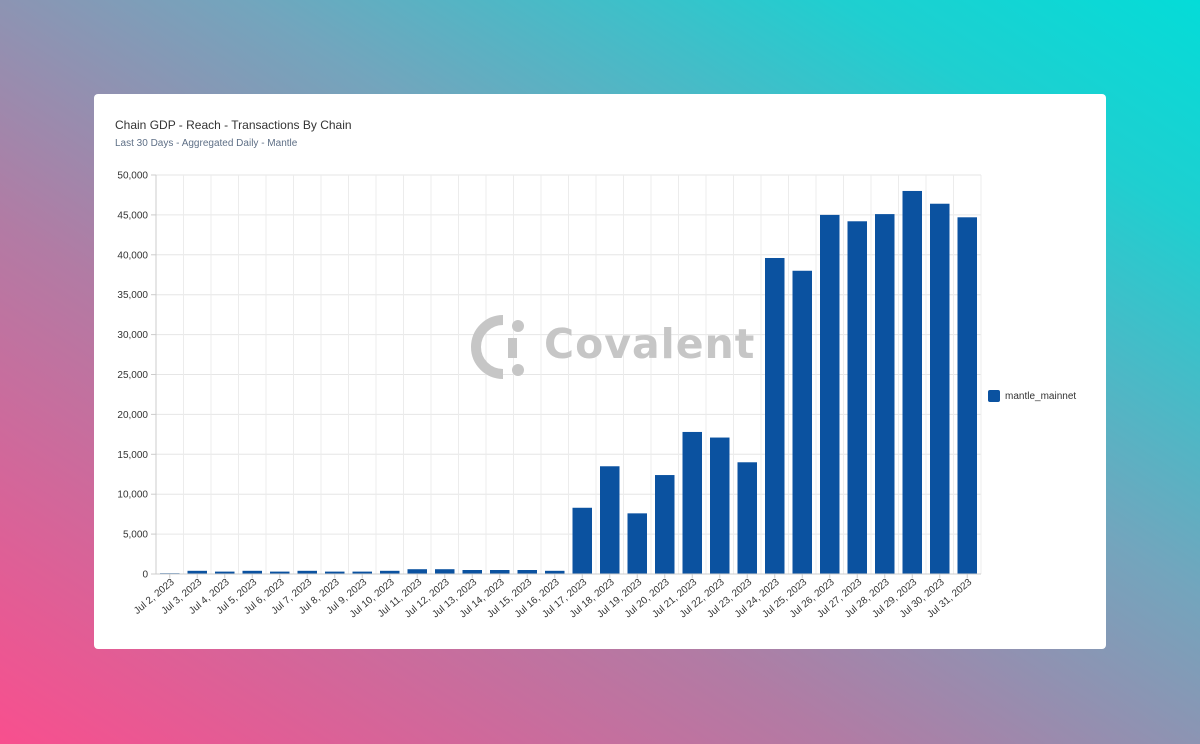  Describe the element at coordinates (497, 347) in the screenshot. I see `covalent-logo-icon` at that location.